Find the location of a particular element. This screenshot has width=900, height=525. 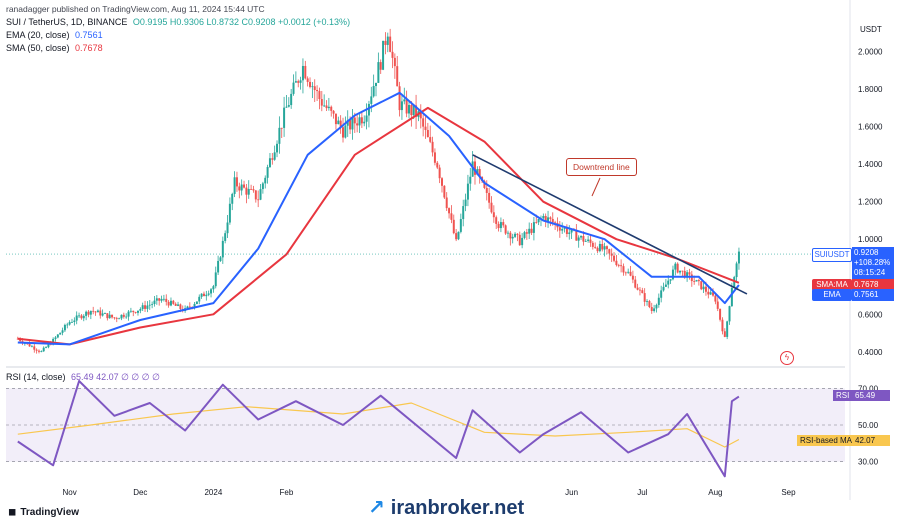

rsi-axis-tag: RSI is located at coordinates (843, 395).